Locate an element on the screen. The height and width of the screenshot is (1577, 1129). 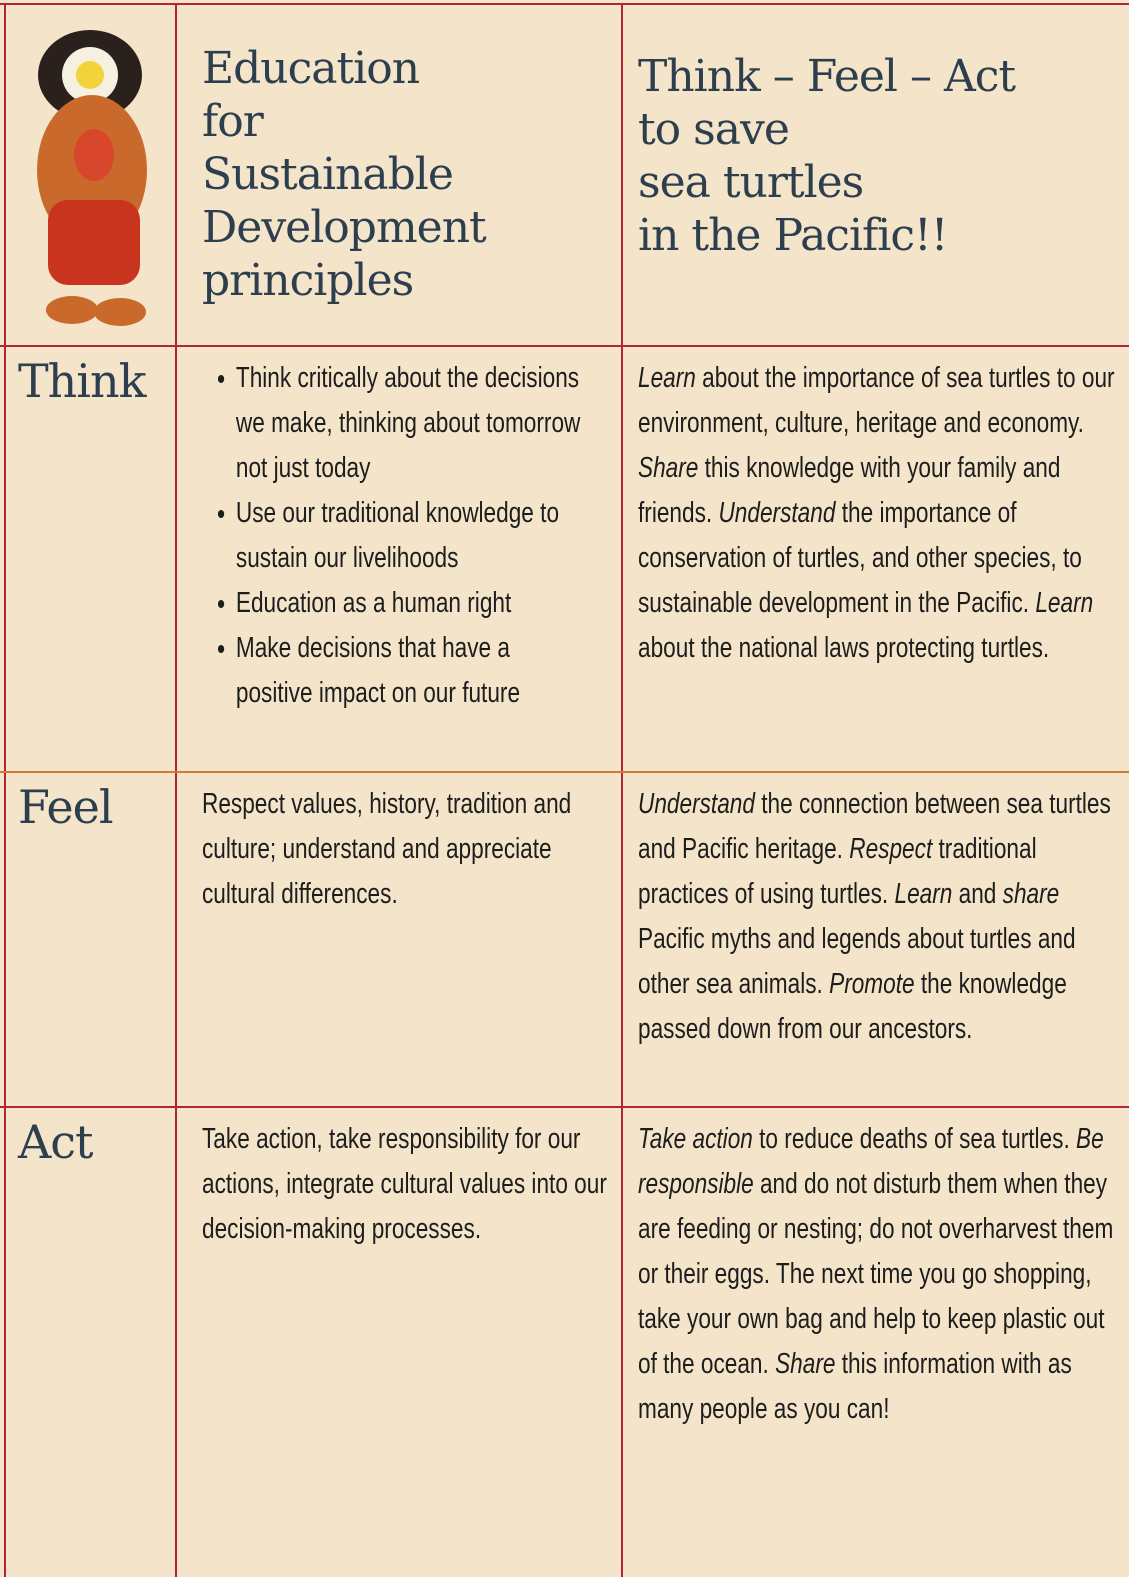
action-text: and is located at coordinates (977, 894).